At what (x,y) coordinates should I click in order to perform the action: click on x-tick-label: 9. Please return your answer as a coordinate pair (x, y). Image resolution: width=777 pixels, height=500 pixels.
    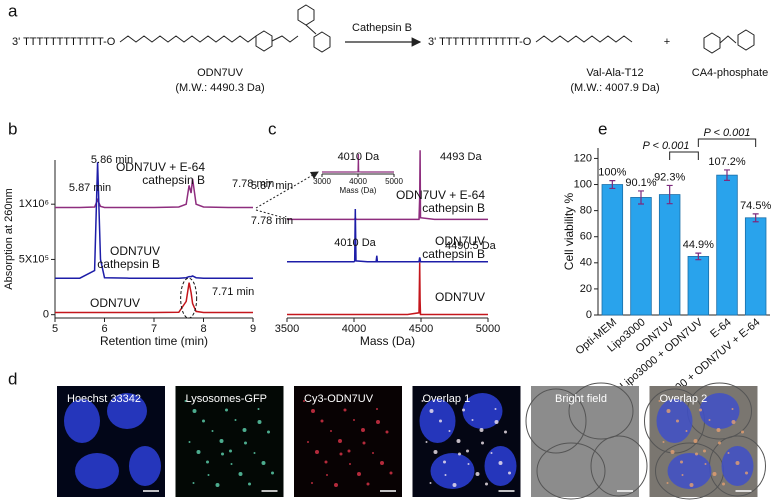
    Looking at the image, I should click on (253, 329).